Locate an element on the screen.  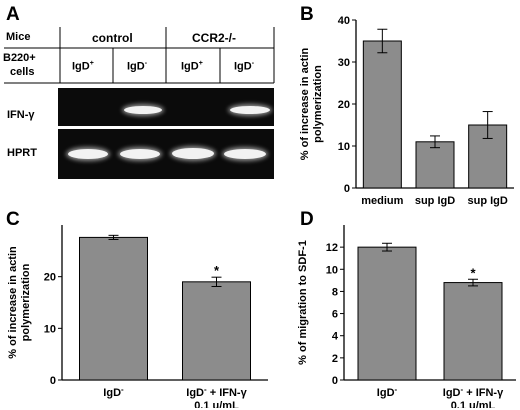
c-ytick-label-0: 0 is located at coordinates (53, 381).